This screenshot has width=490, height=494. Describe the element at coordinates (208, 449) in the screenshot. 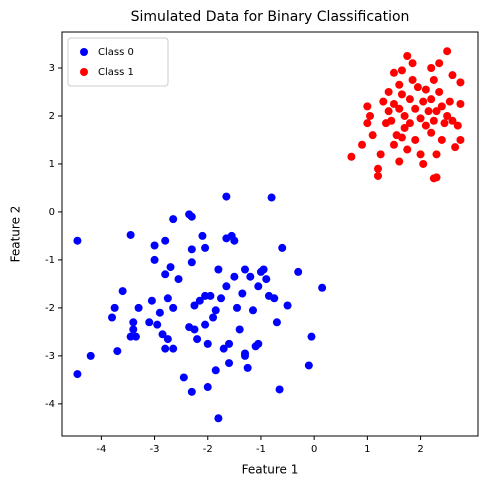

I see `x-tick-label: -2` at that location.